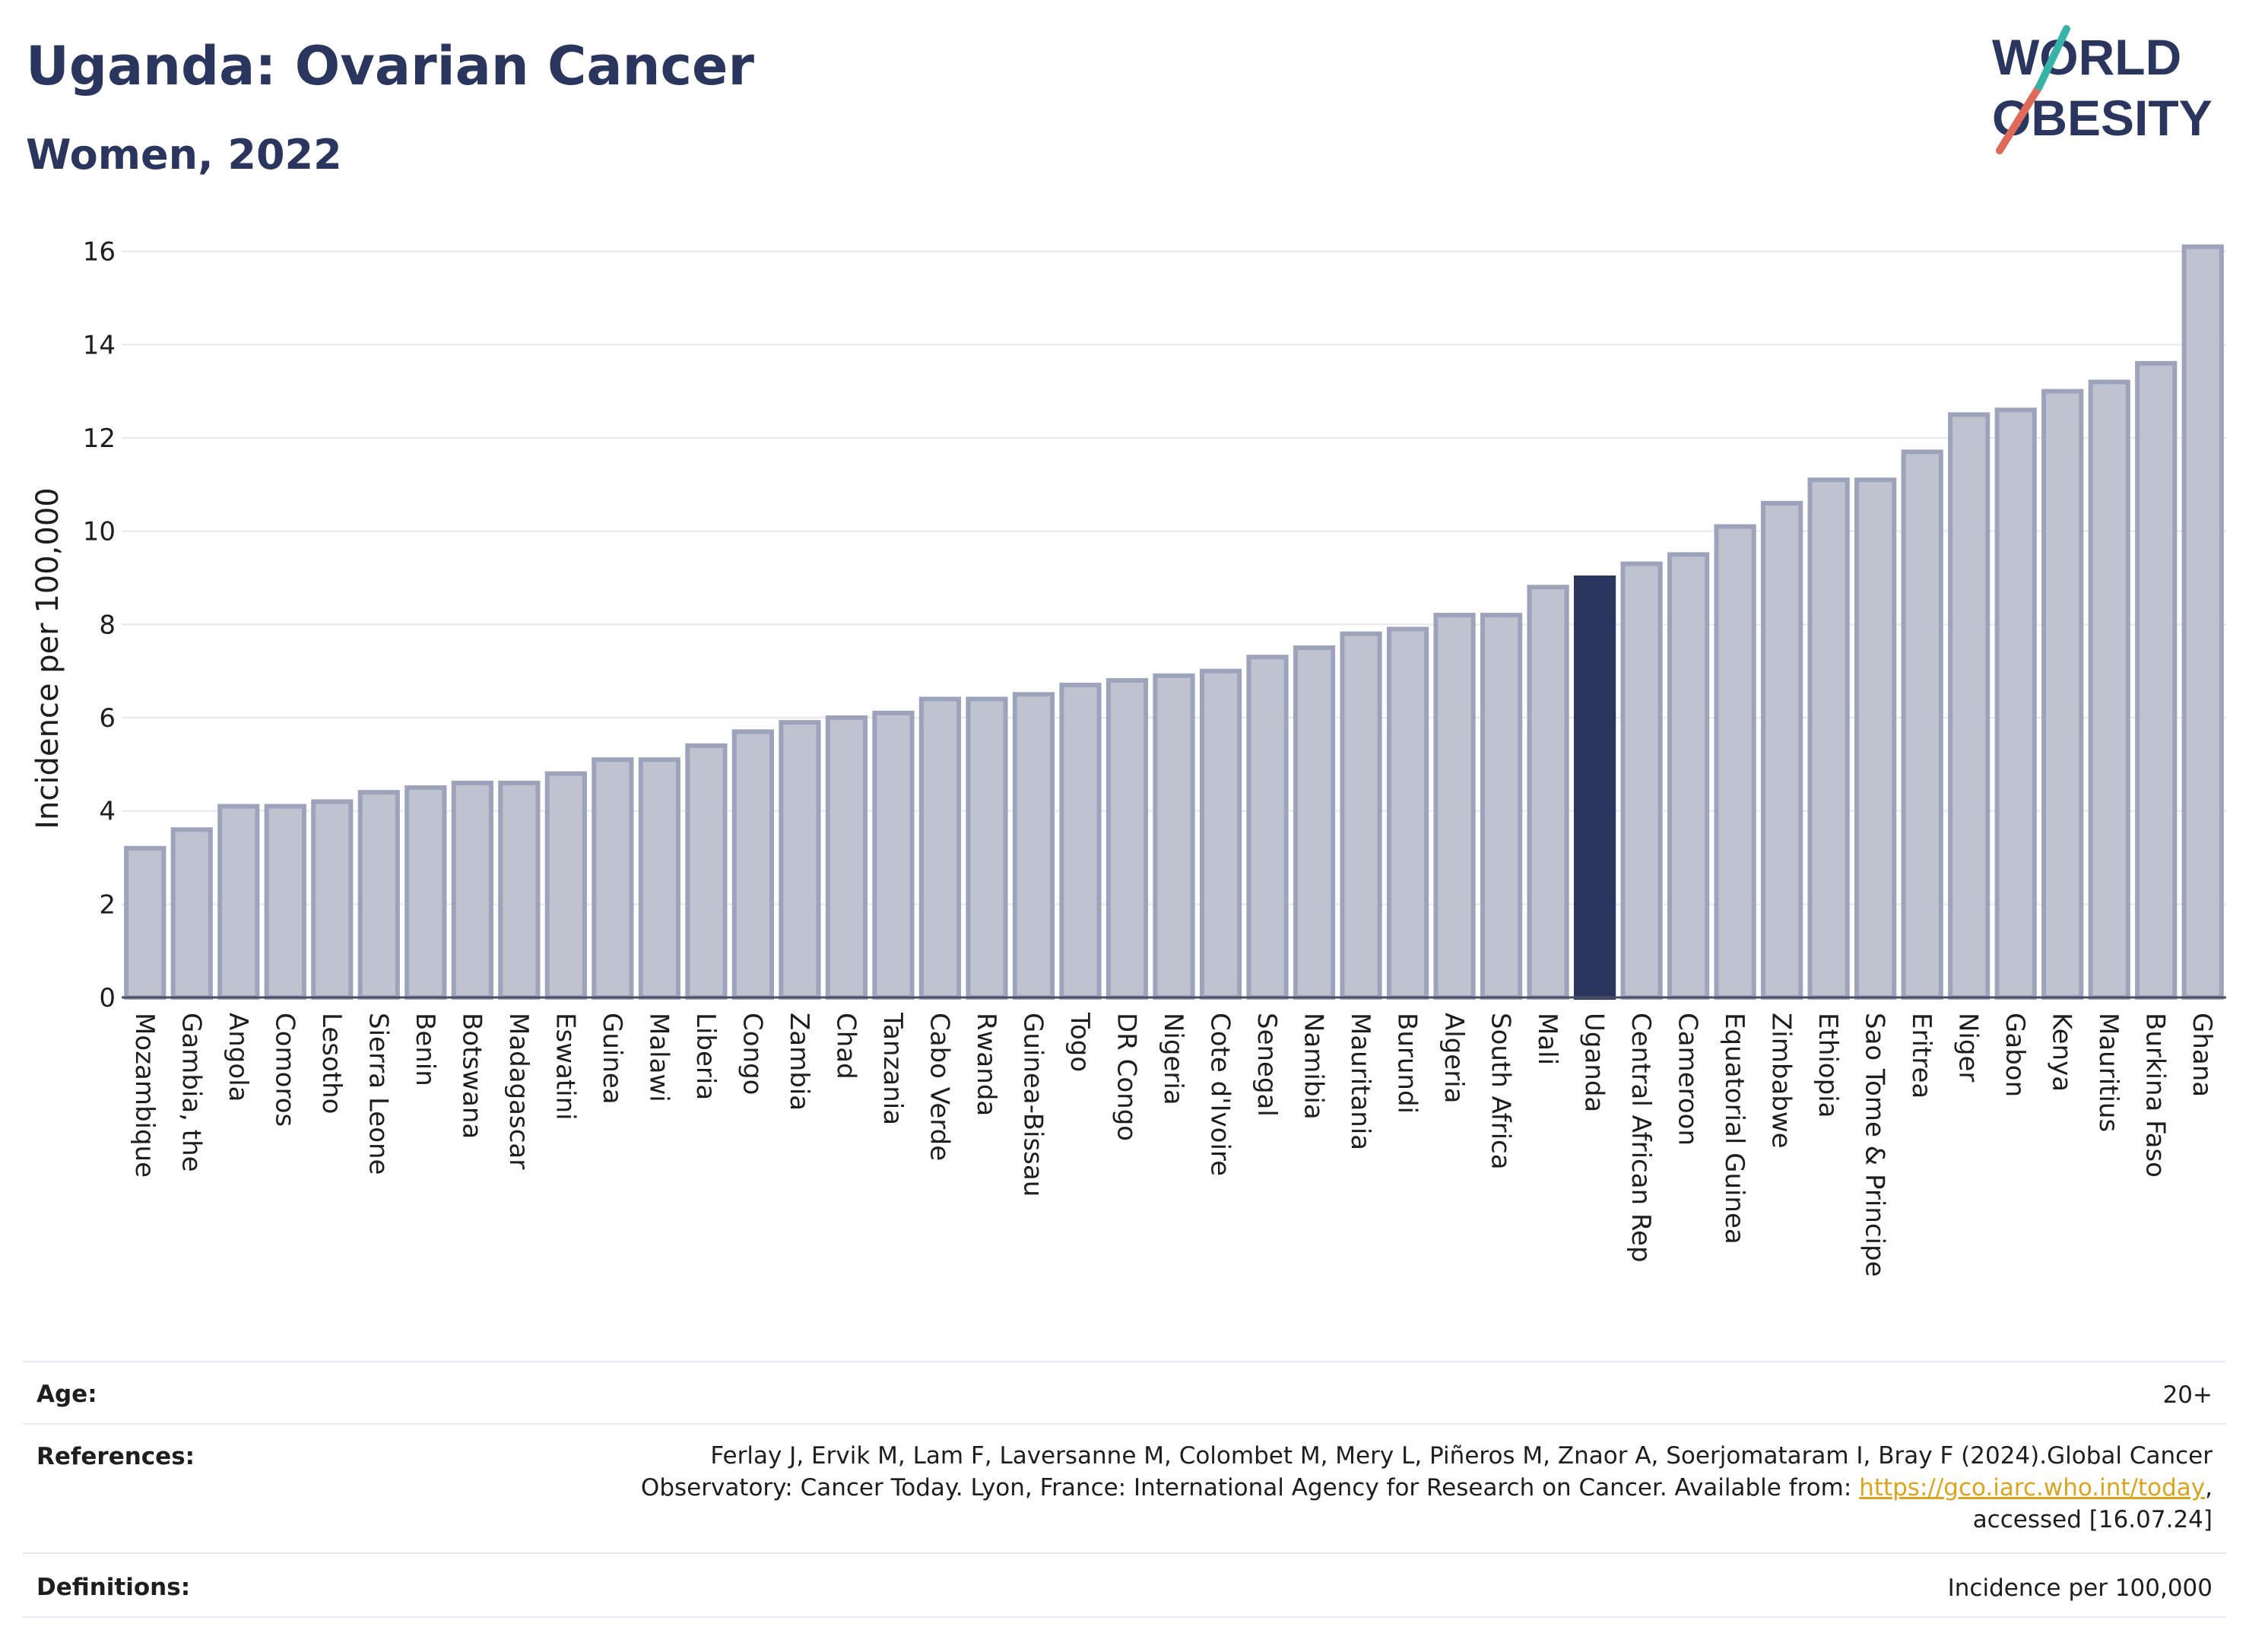 This screenshot has height=1652, width=2249. What do you see at coordinates (1735, 762) in the screenshot?
I see `bar-equatorial-guinea` at bounding box center [1735, 762].